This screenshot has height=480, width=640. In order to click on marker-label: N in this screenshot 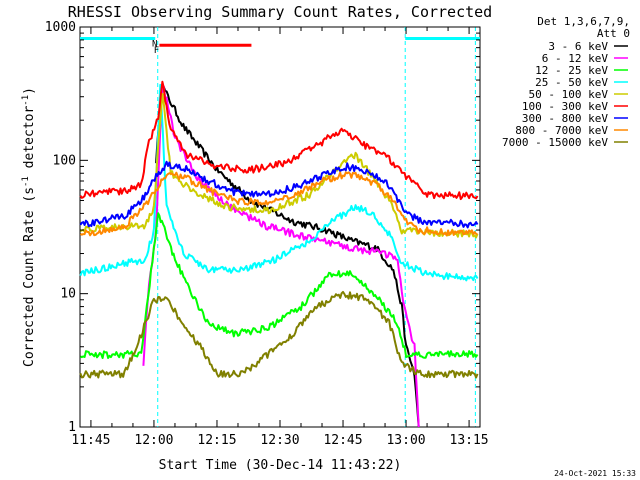, I will do `click(154, 44)`.